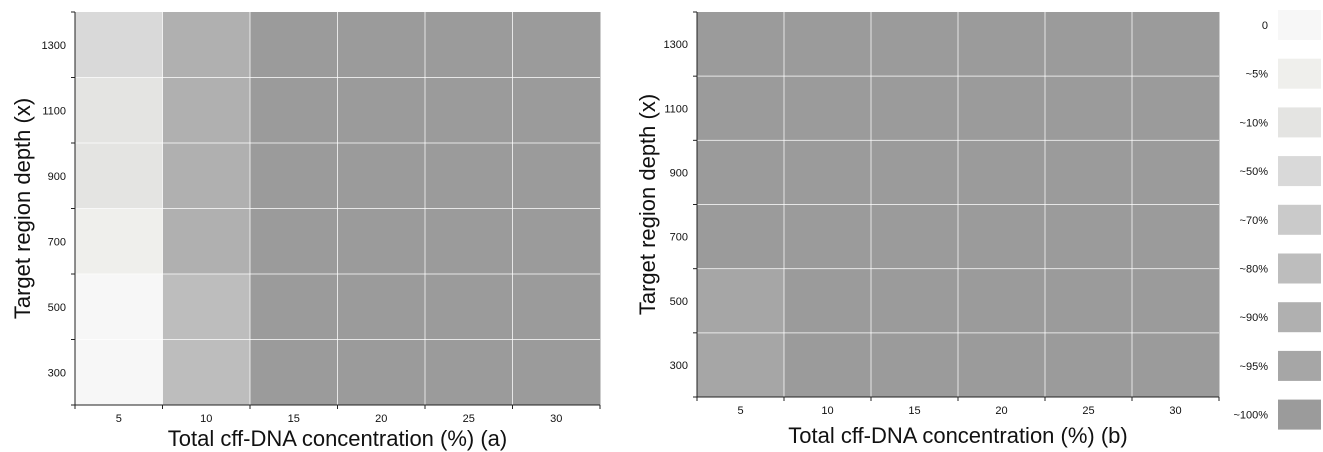 The image size is (1323, 452). I want to click on legend-label: ~100%, so click(1250, 416).